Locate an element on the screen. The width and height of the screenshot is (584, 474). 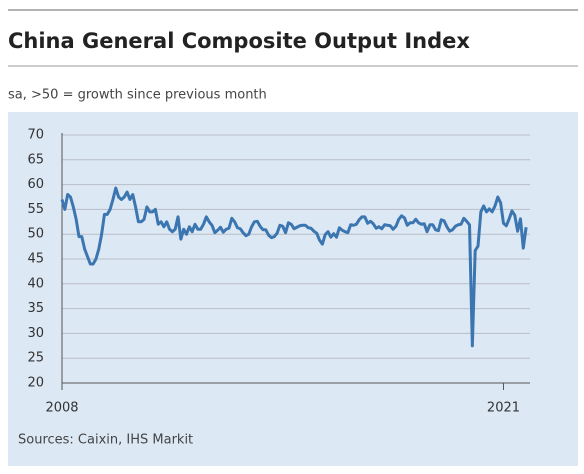
x-tick-label: 2008 is located at coordinates (61, 408).